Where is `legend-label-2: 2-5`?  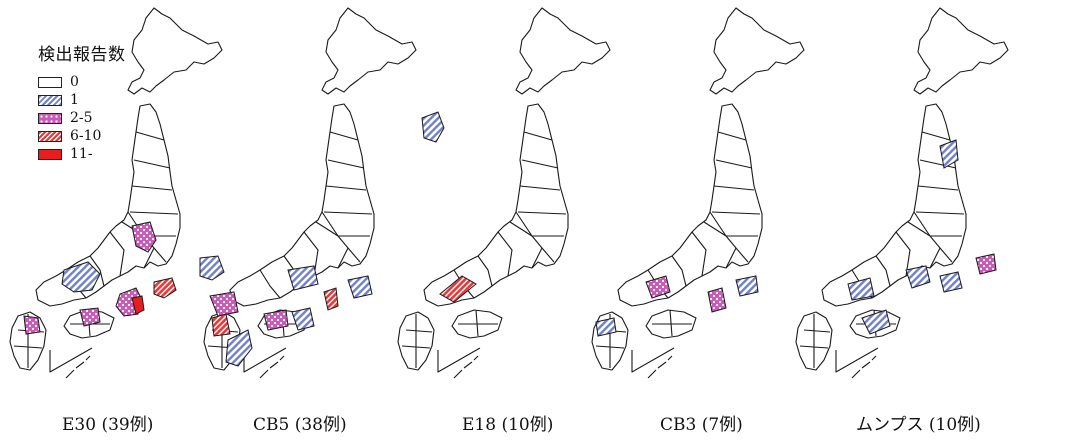
legend-label-2: 2-5 is located at coordinates (81, 118).